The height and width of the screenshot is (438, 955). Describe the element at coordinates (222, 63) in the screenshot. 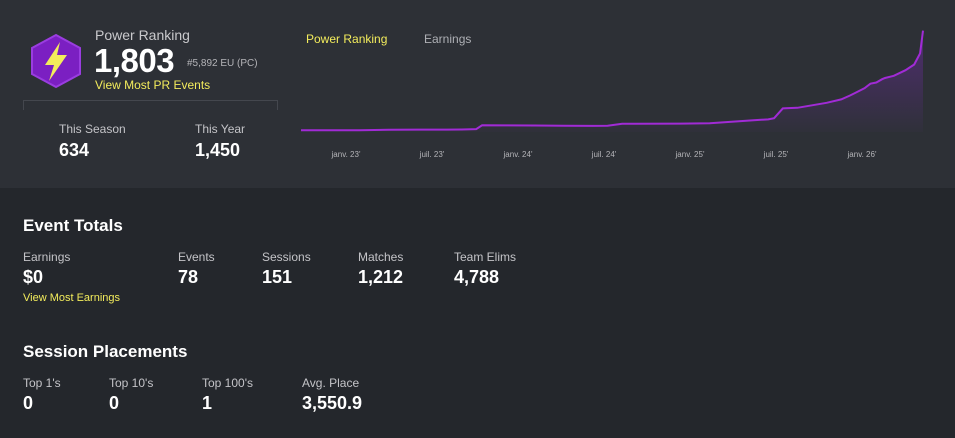

I see `regional-rank: #5,892 EU (PC)` at that location.